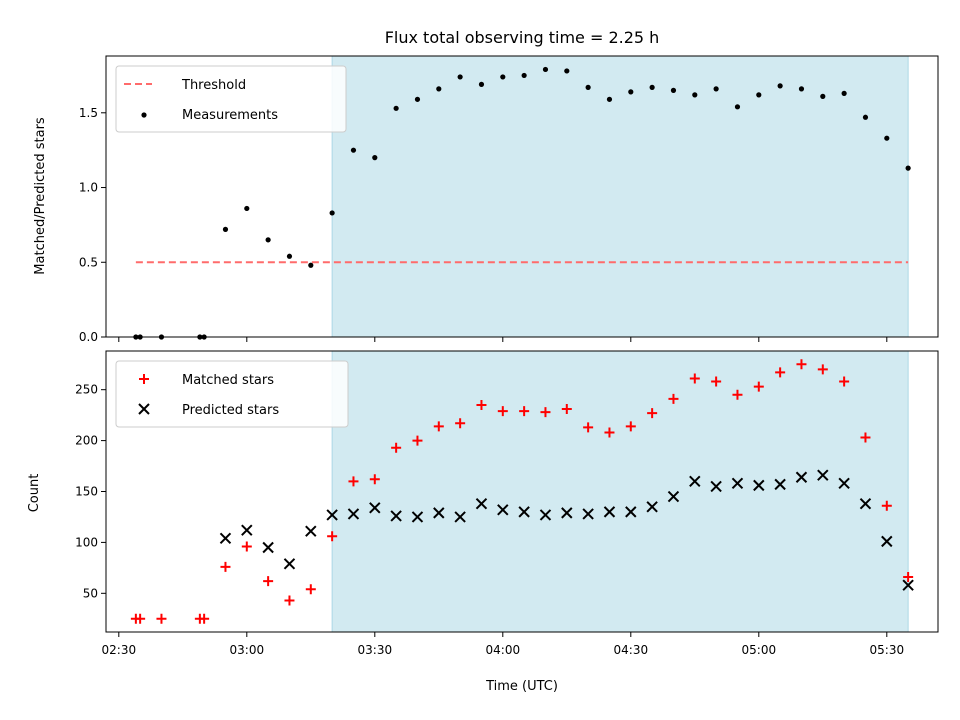 This screenshot has width=960, height=720. I want to click on x-tick-label: 05:00, so click(759, 650).